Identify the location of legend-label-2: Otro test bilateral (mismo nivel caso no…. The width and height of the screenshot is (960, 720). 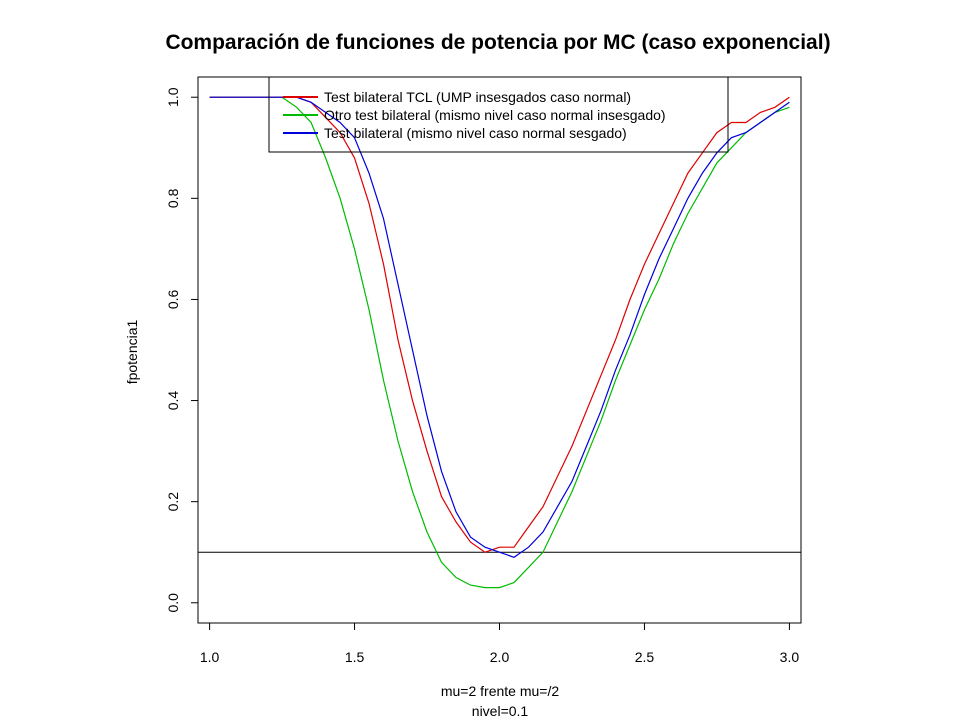
(495, 115).